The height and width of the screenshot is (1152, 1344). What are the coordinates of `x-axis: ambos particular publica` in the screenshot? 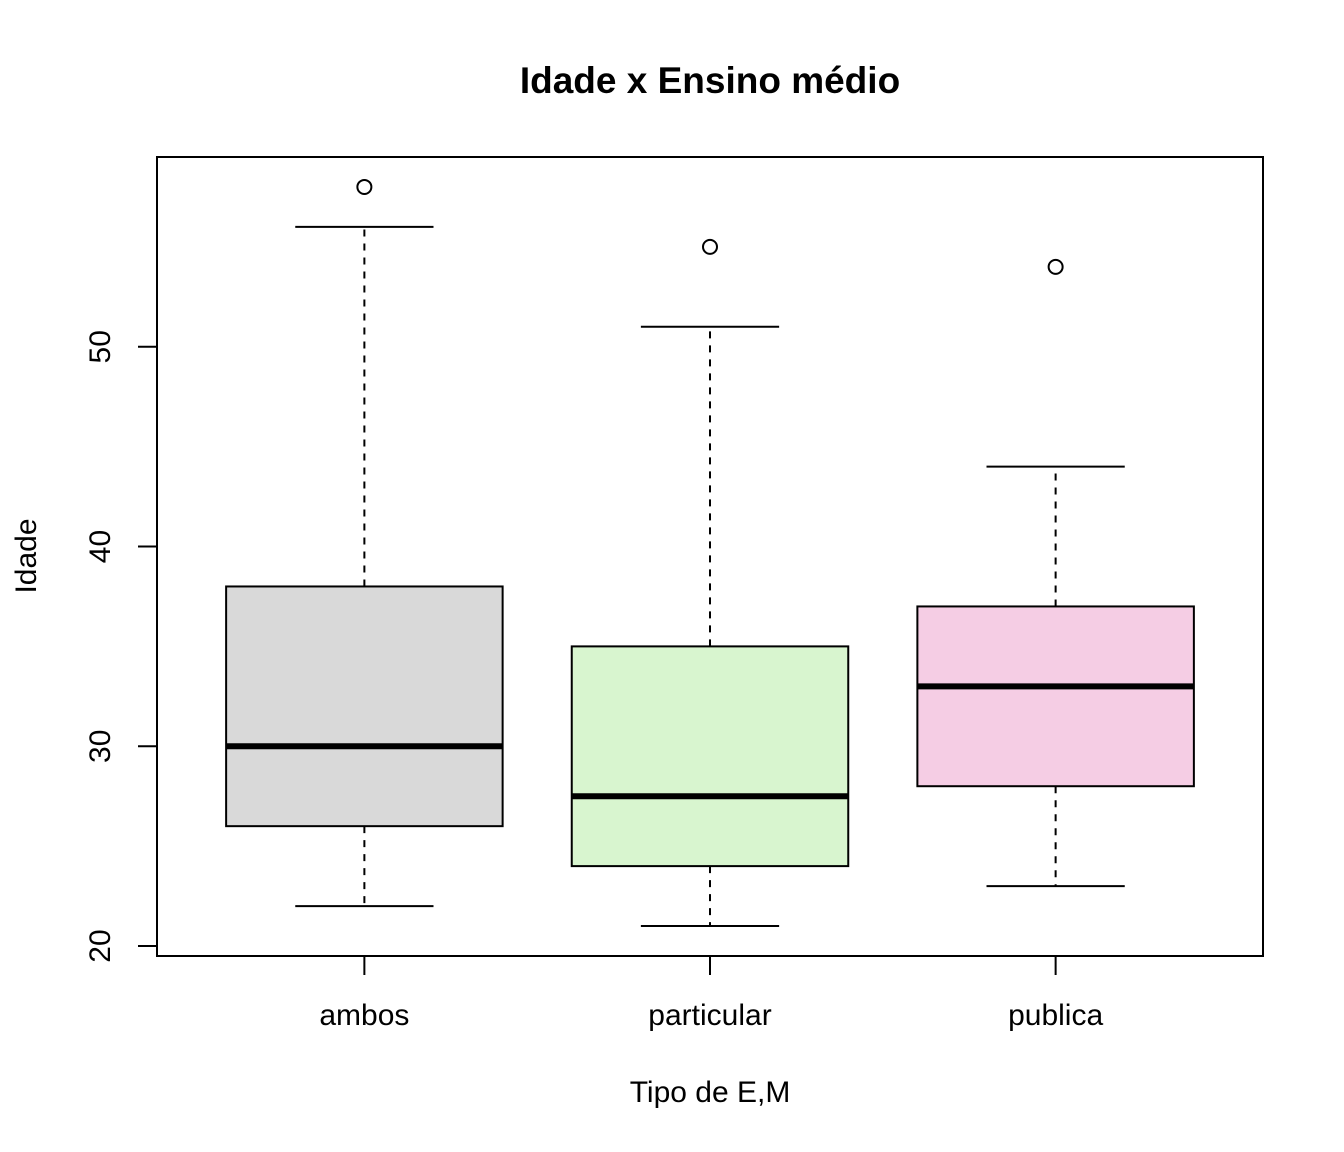 It's located at (711, 993).